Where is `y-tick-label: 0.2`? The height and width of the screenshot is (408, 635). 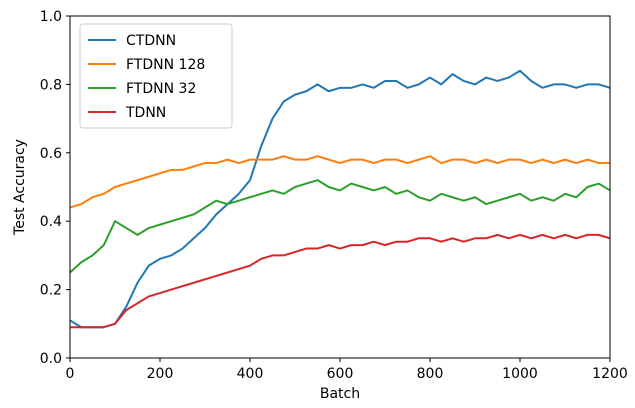
y-tick-label: 0.2 is located at coordinates (51, 291).